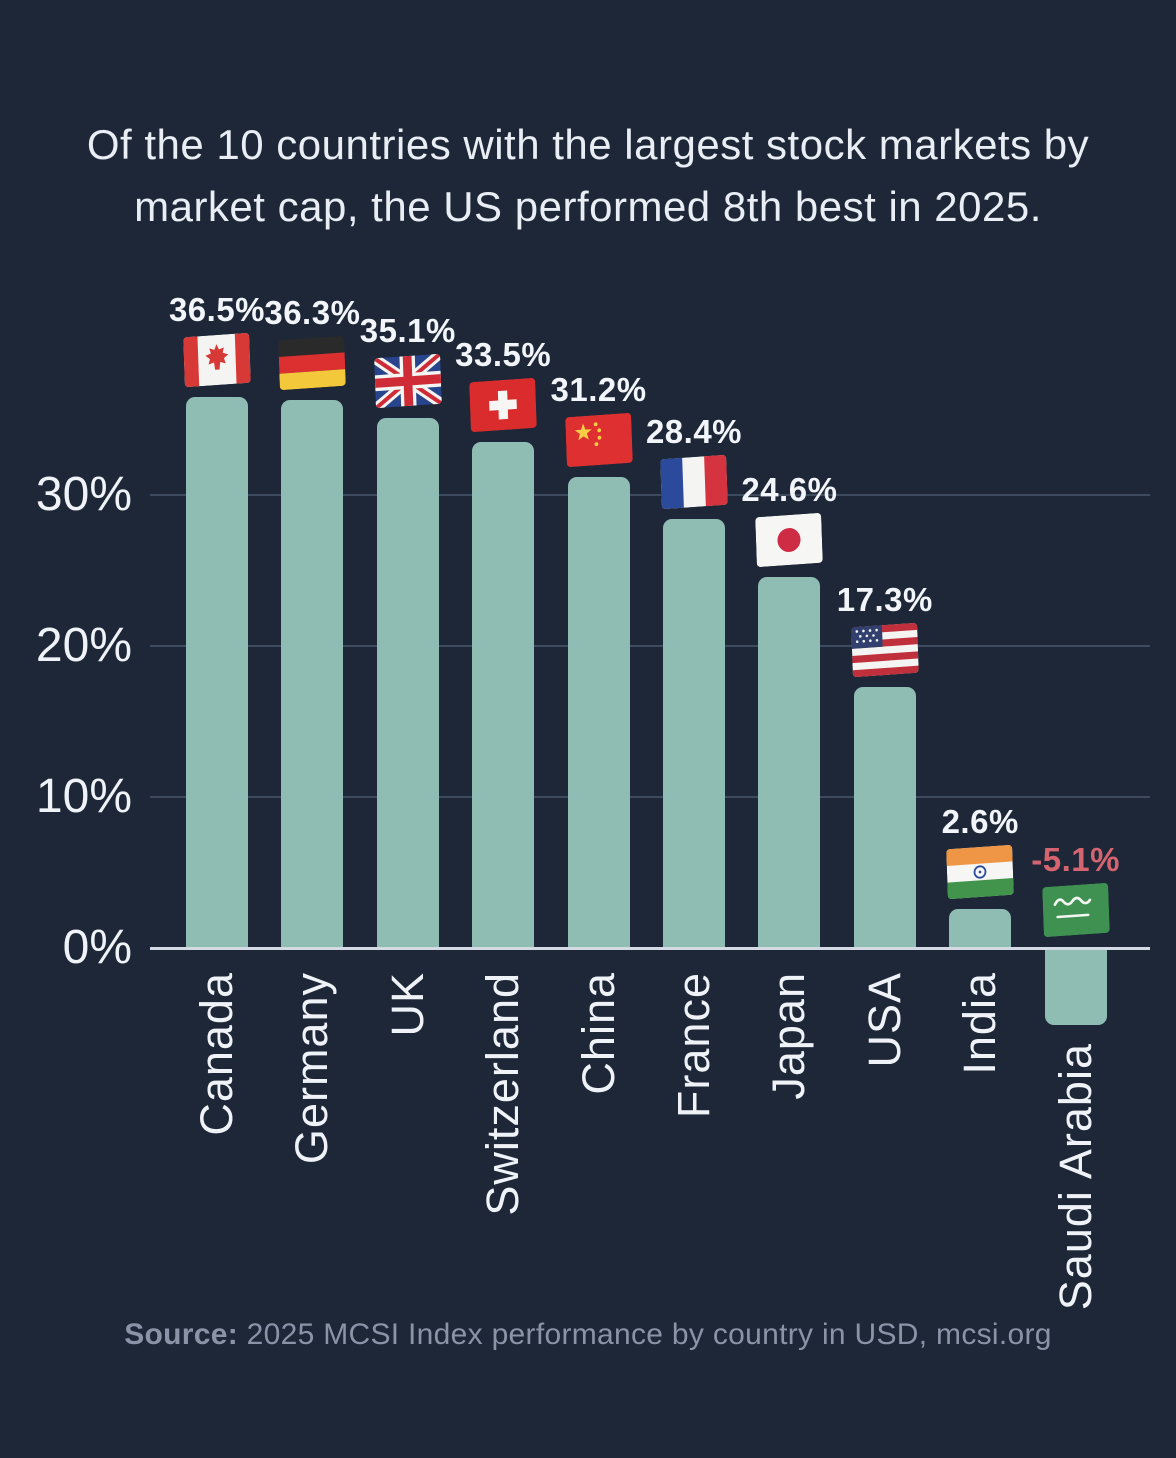 This screenshot has width=1176, height=1458. Describe the element at coordinates (789, 539) in the screenshot. I see `japan-flag-icon` at that location.